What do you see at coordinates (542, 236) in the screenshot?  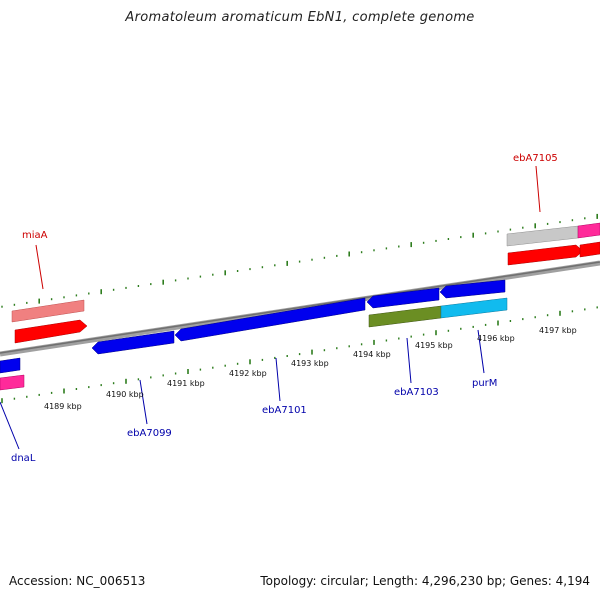 I see `gene-ebA7105-feature` at bounding box center [542, 236].